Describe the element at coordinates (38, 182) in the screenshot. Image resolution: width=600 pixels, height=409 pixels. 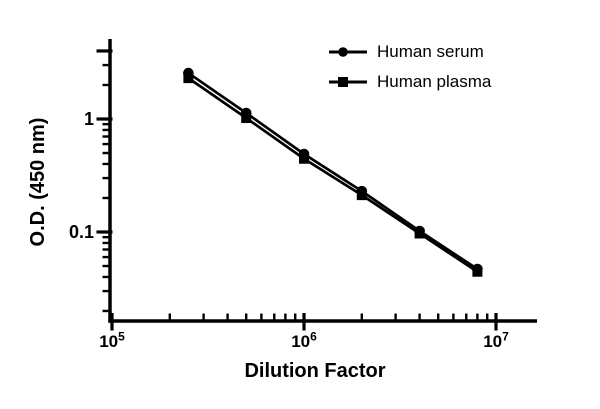
I see `y-axis-title: O.D. (450 nm)` at that location.